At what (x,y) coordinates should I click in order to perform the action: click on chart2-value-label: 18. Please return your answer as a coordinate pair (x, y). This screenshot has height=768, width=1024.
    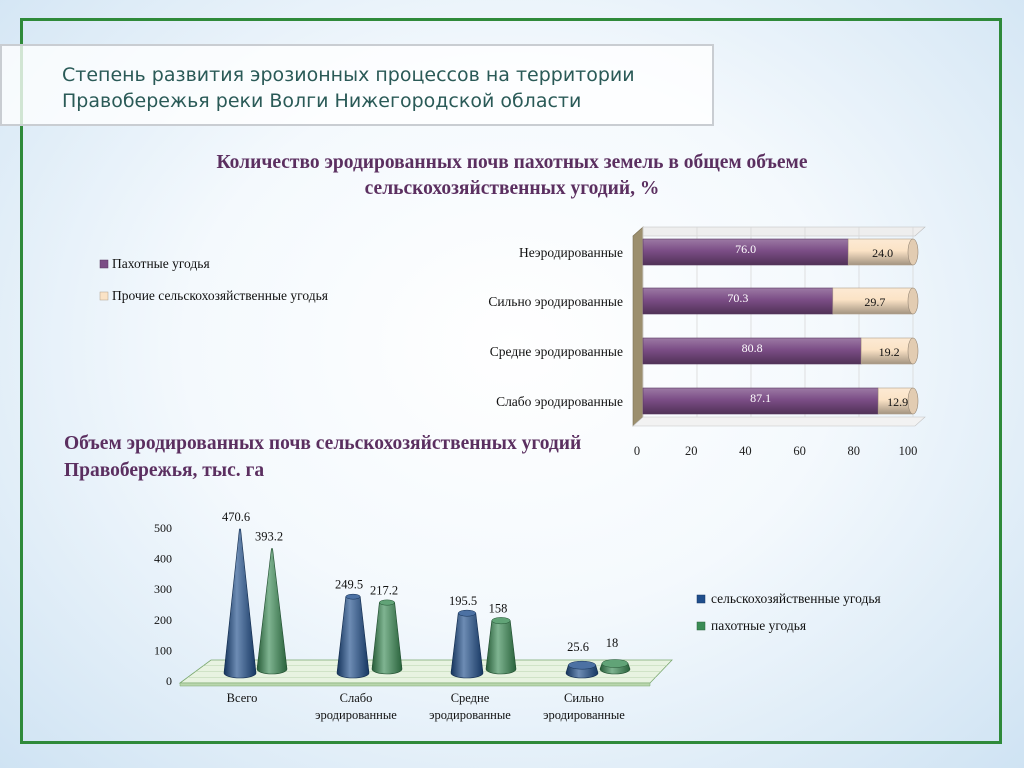
    Looking at the image, I should click on (612, 643).